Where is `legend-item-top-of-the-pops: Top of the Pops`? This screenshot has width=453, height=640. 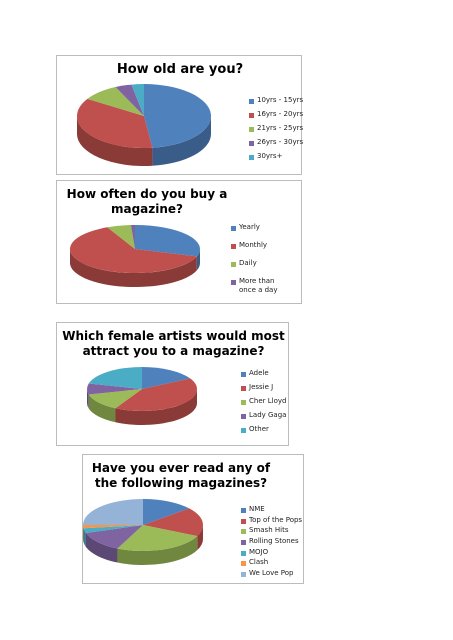
legend-item-top-of-the-pops: Top of the Pops is located at coordinates (275, 521).